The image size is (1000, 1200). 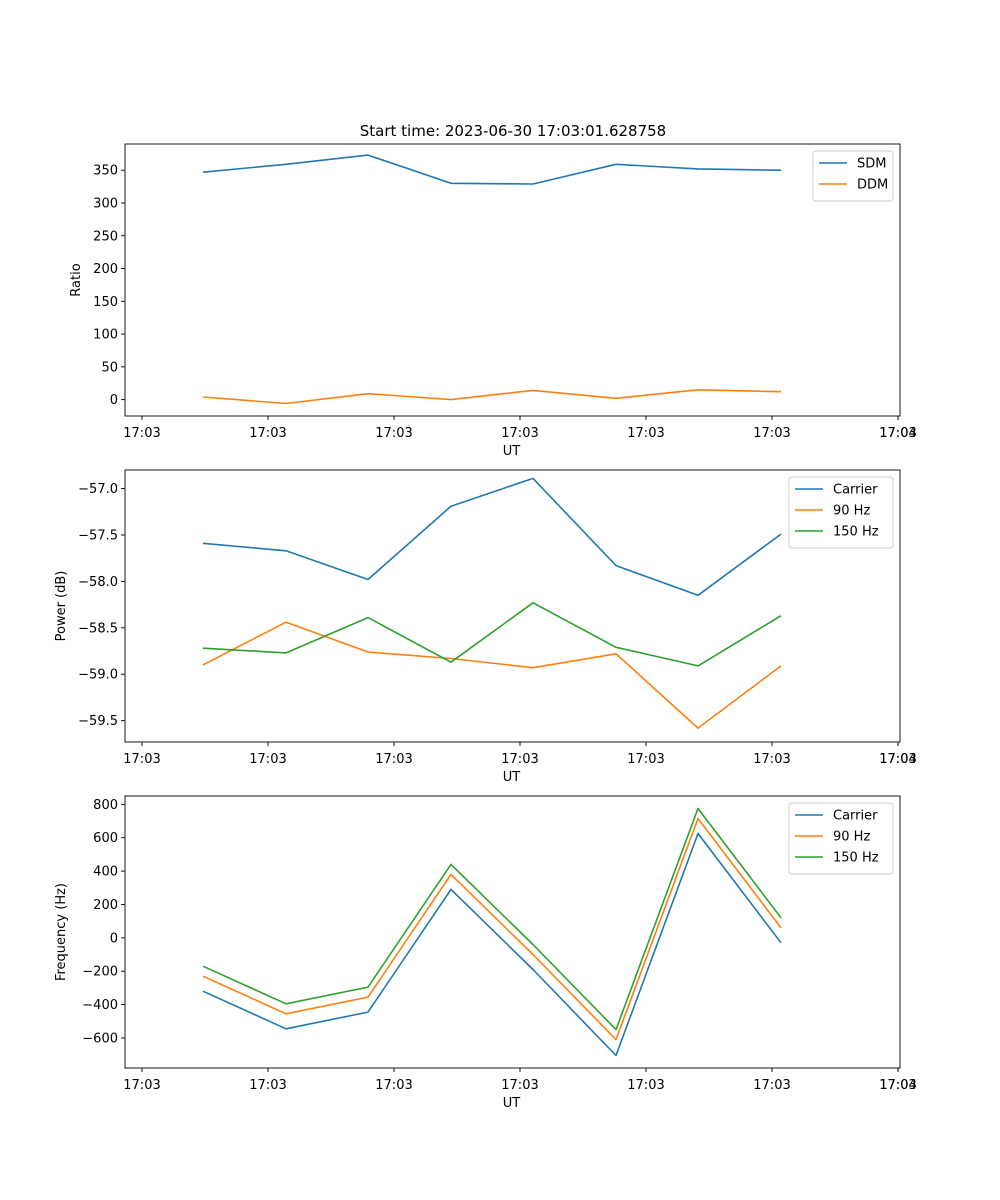 What do you see at coordinates (98, 582) in the screenshot?
I see `y-tick-label: −58.0` at bounding box center [98, 582].